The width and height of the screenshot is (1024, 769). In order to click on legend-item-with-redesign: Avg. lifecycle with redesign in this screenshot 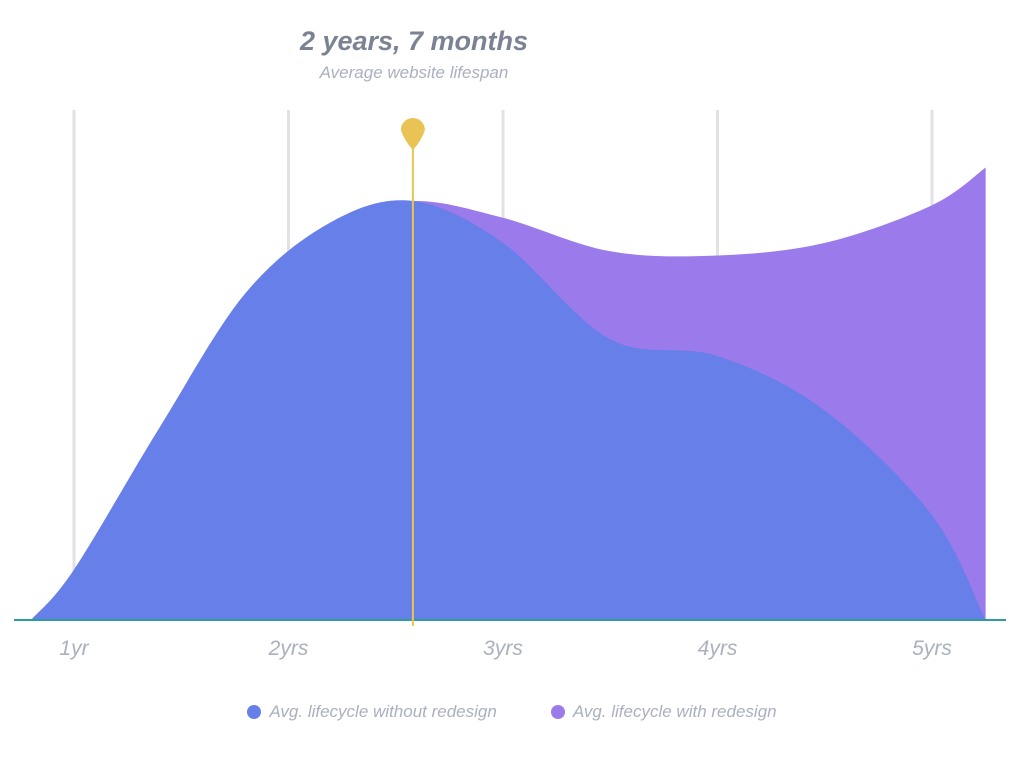, I will do `click(663, 712)`.